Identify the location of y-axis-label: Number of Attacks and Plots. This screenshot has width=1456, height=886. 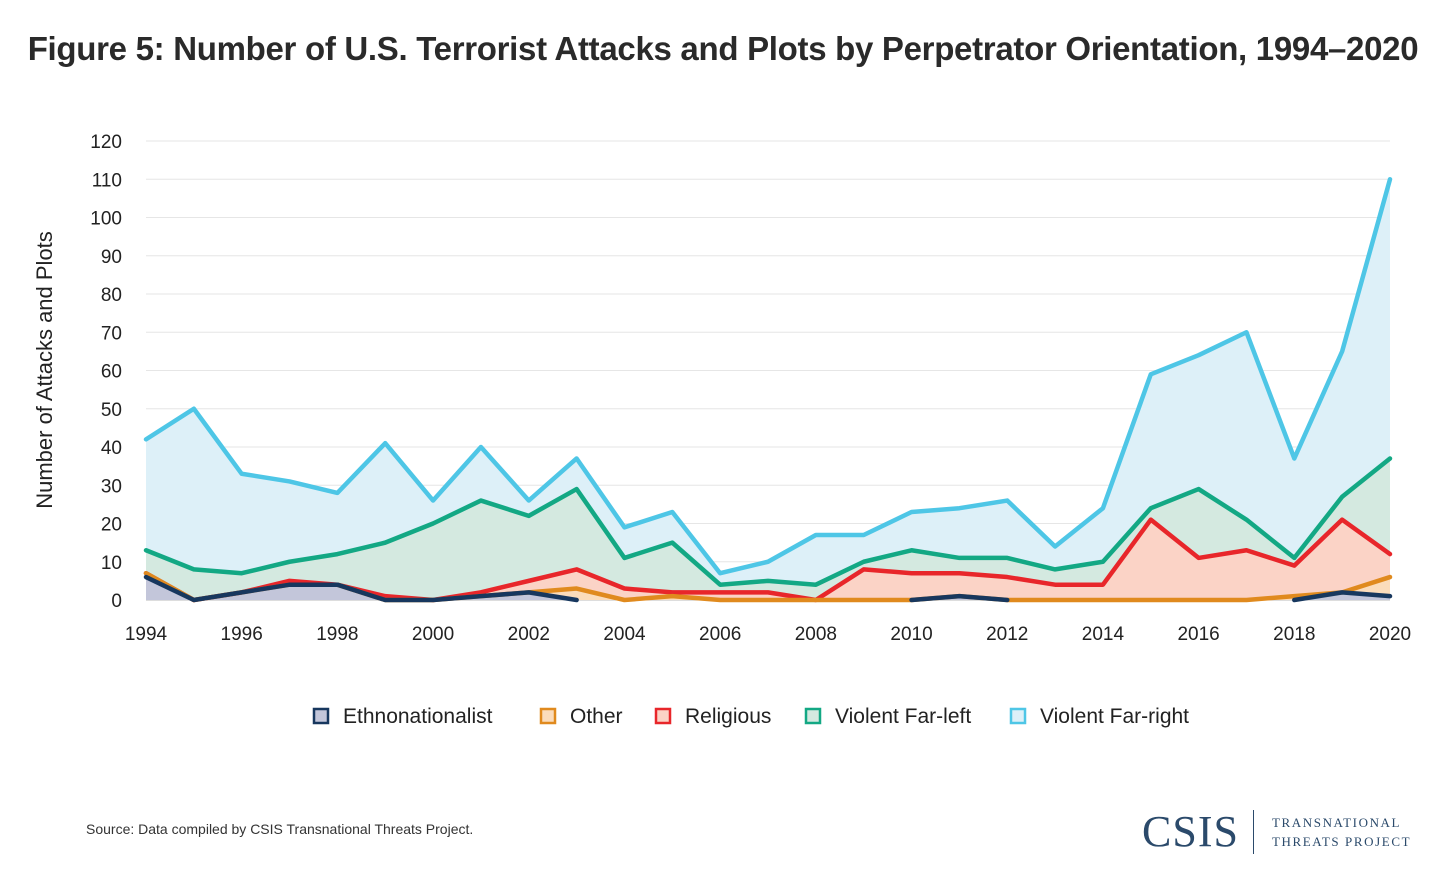
(44, 370).